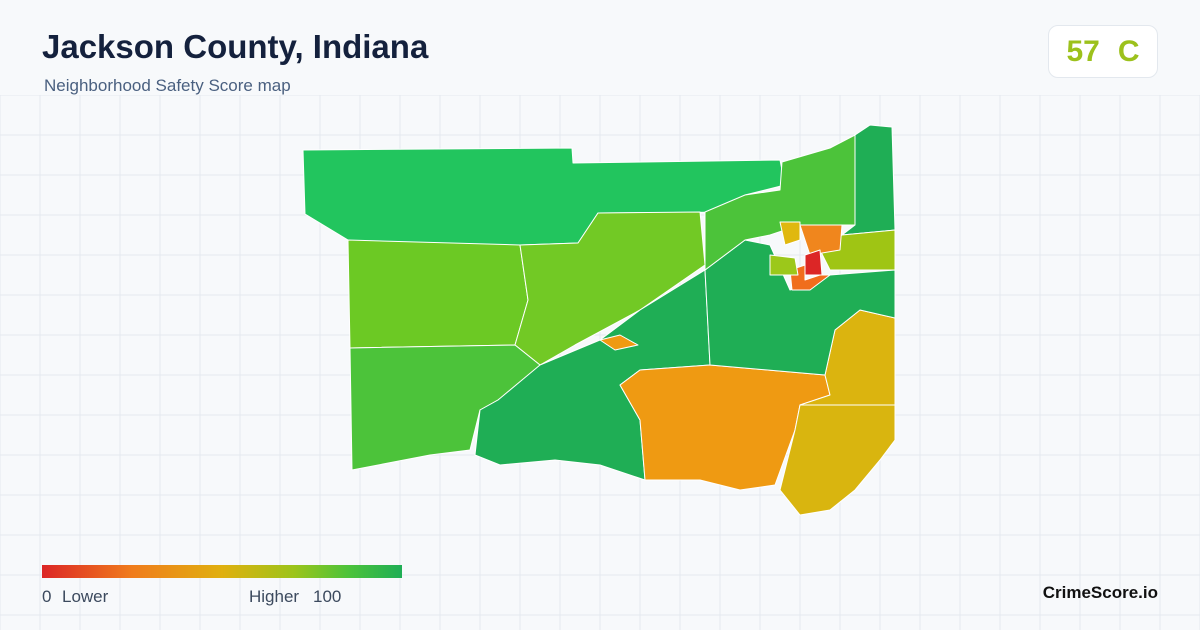 The width and height of the screenshot is (1200, 630). What do you see at coordinates (222, 571) in the screenshot?
I see `legend-gradient` at bounding box center [222, 571].